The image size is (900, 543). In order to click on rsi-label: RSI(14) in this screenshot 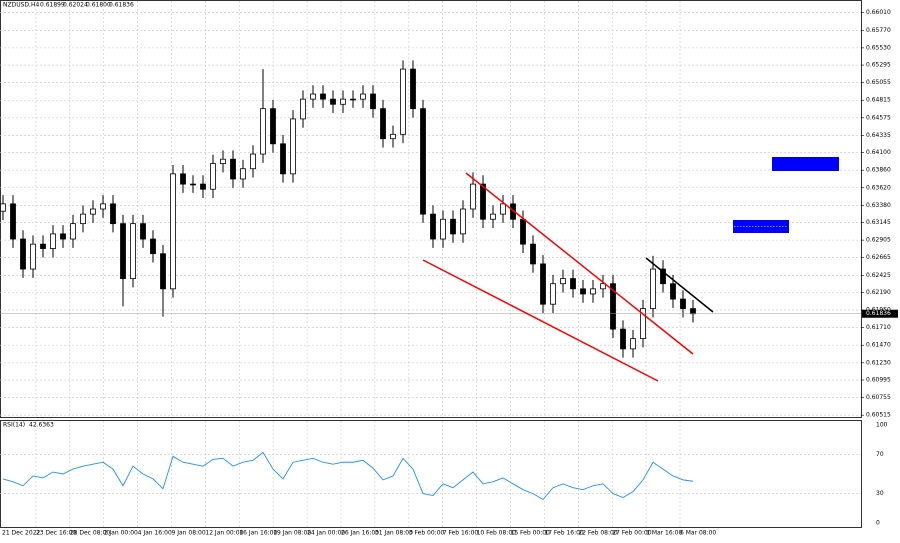, I will do `click(14, 425)`.